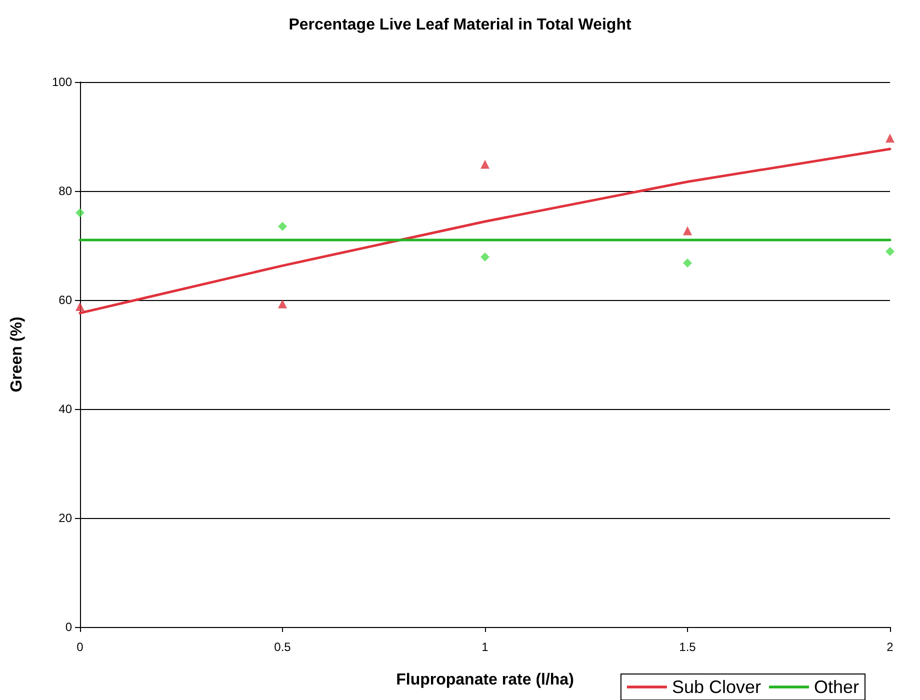 This screenshot has height=700, width=920. What do you see at coordinates (62, 82) in the screenshot?
I see `y-tick-label: 100` at bounding box center [62, 82].